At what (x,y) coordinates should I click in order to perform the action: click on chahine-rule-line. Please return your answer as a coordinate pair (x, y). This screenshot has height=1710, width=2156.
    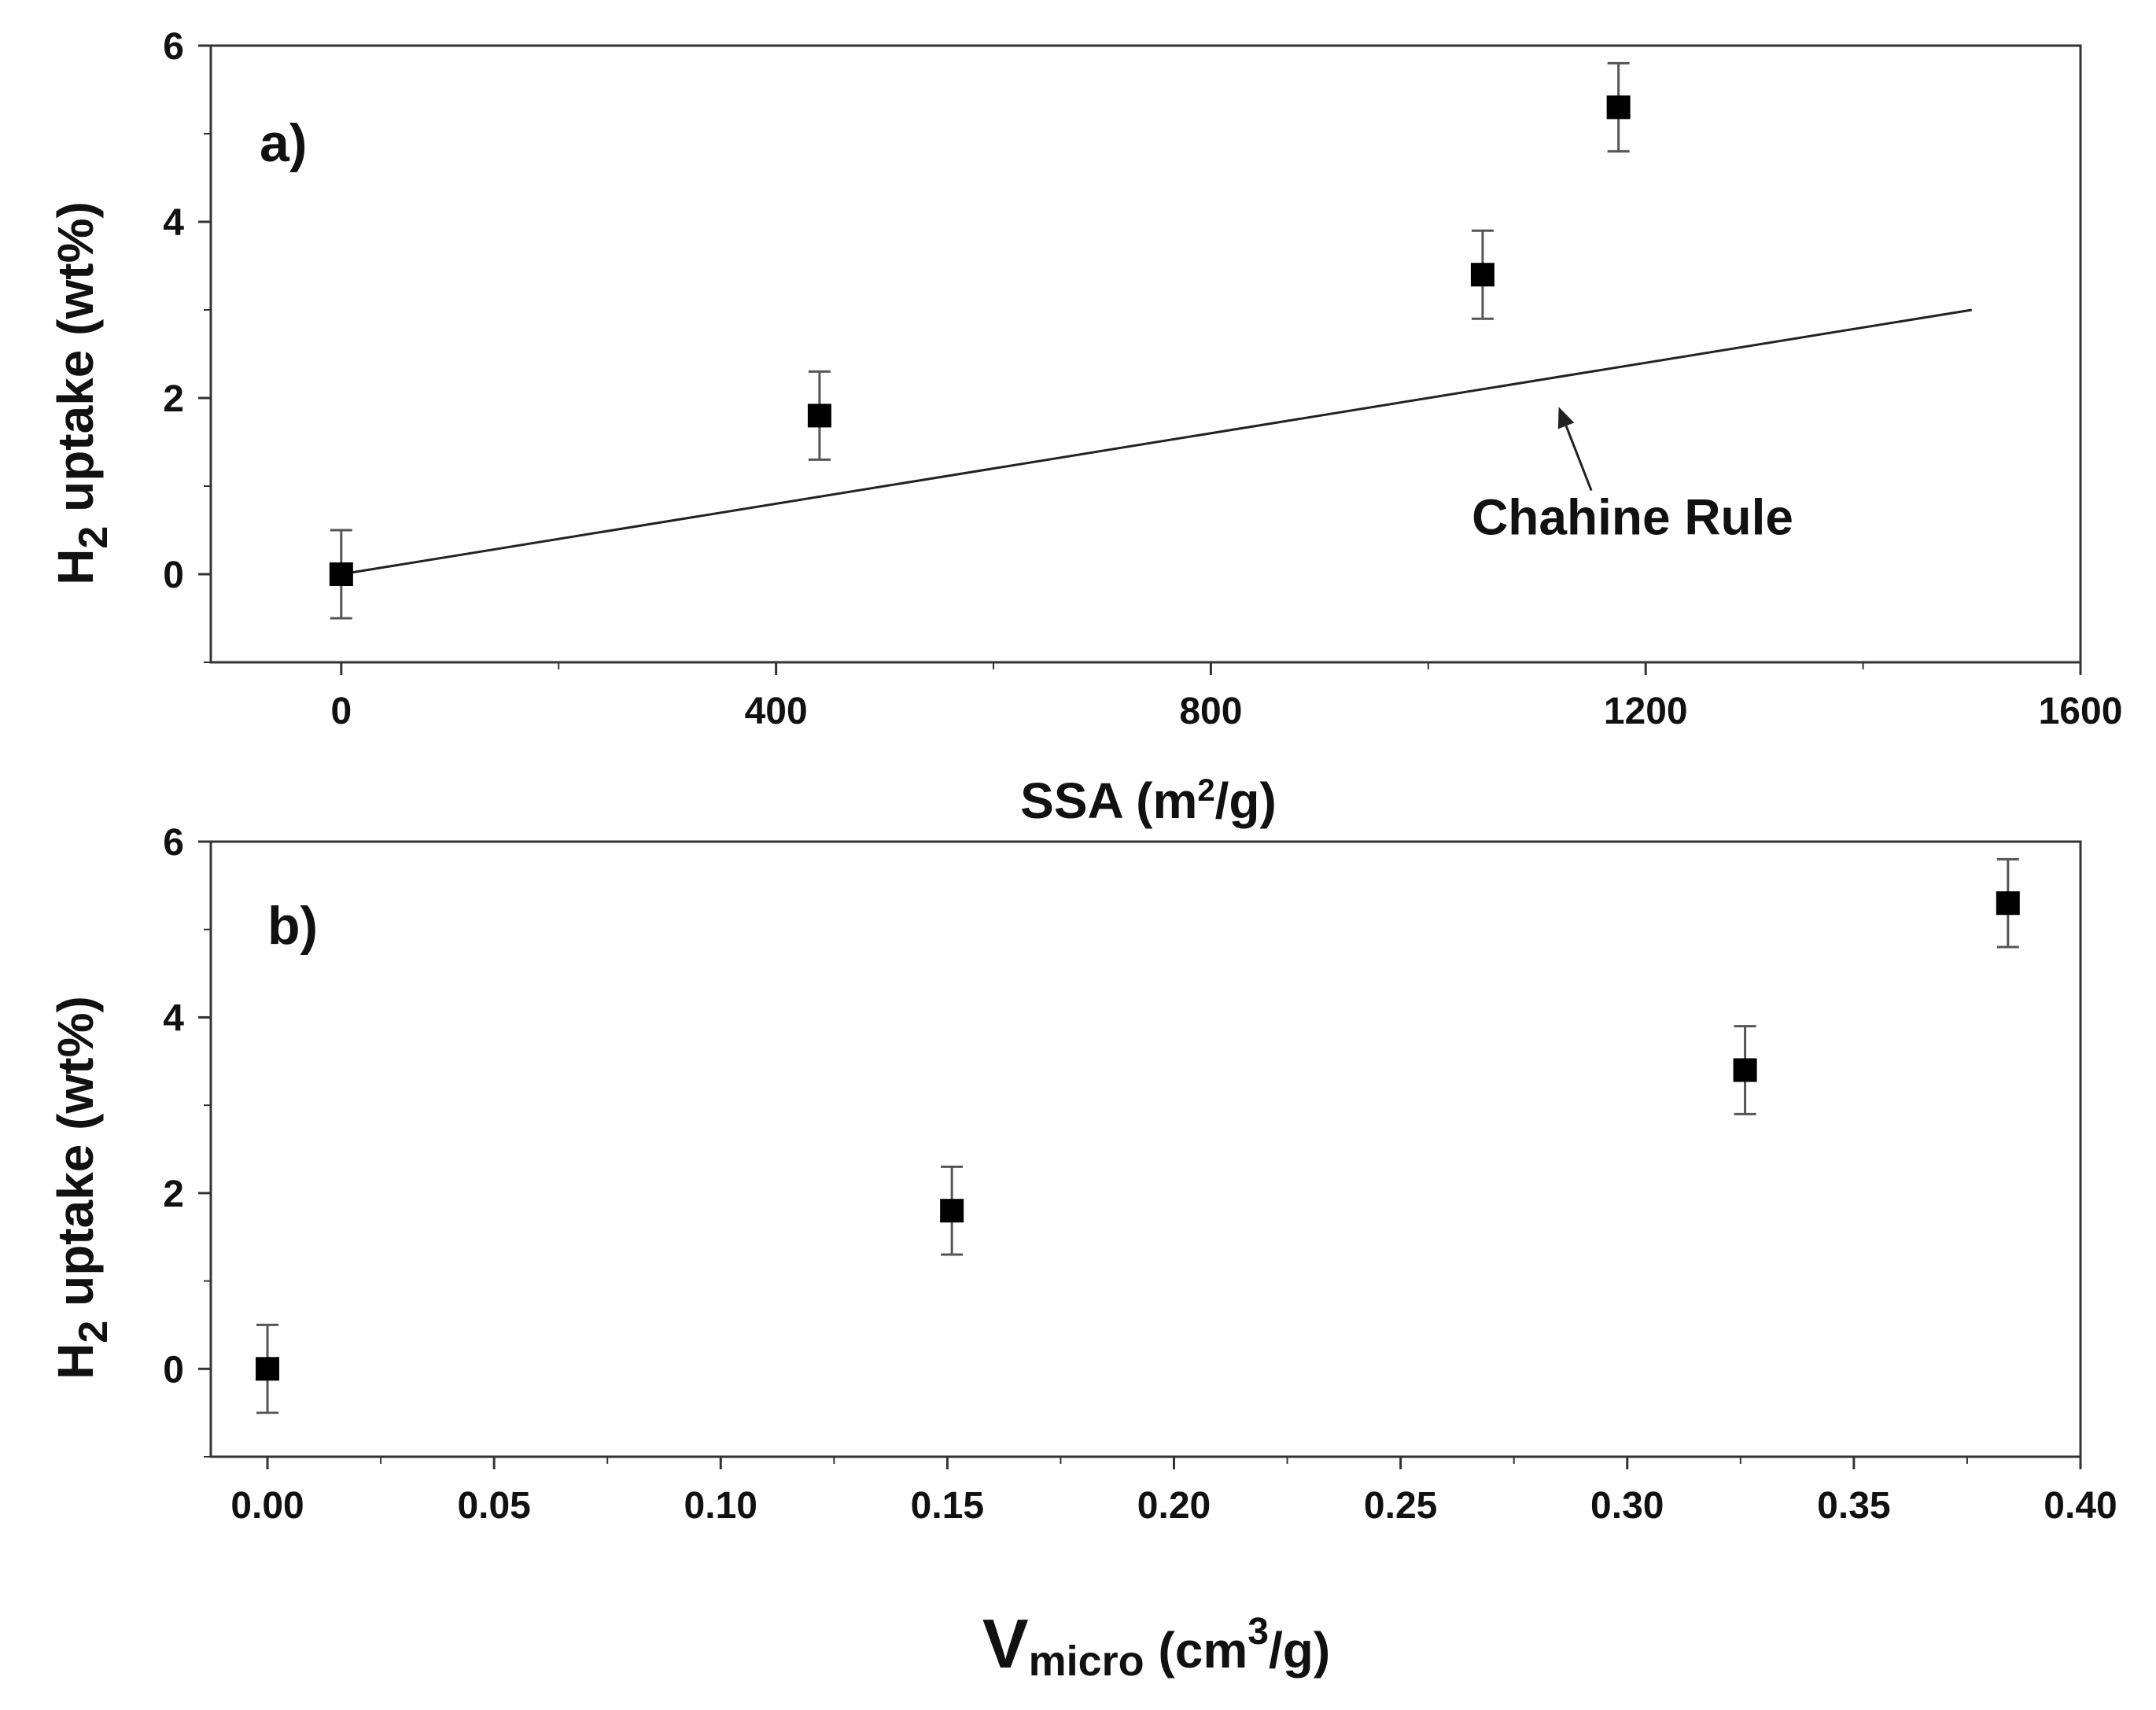
    Looking at the image, I should click on (1157, 442).